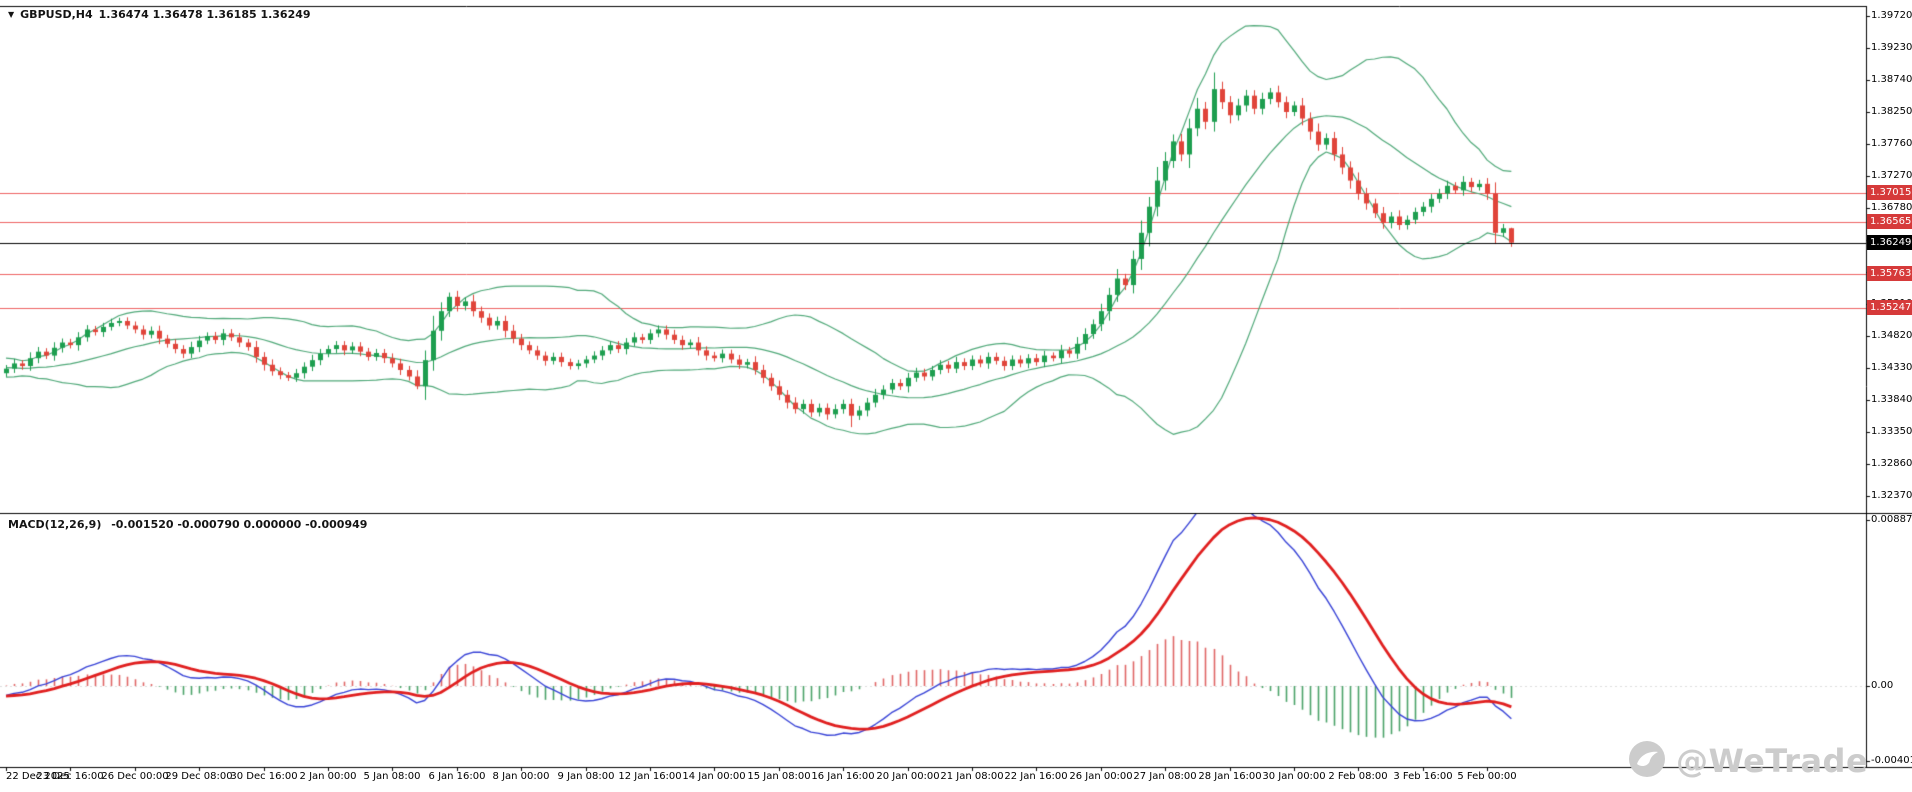 Image resolution: width=1912 pixels, height=792 pixels. I want to click on time-axis-label: 22 Jan 16:00, so click(1036, 776).